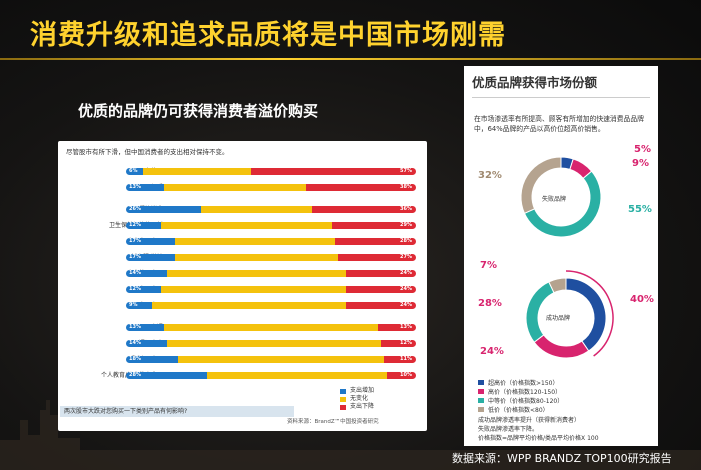 The height and width of the screenshot is (470, 701). I want to click on bar-row: 娱乐13%38%, so click(242, 187).